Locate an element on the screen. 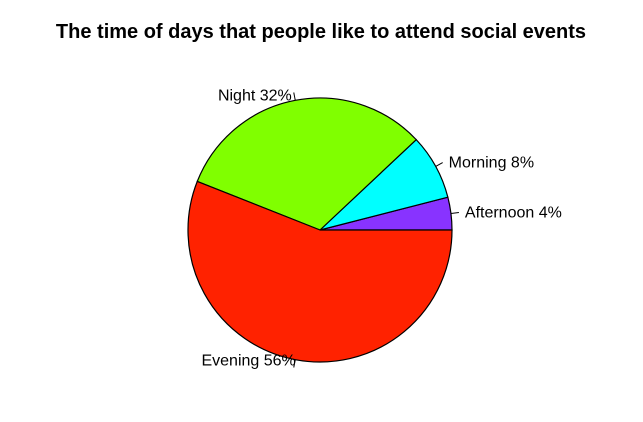 The image size is (643, 422). slice-label-night: Night 32% is located at coordinates (255, 95).